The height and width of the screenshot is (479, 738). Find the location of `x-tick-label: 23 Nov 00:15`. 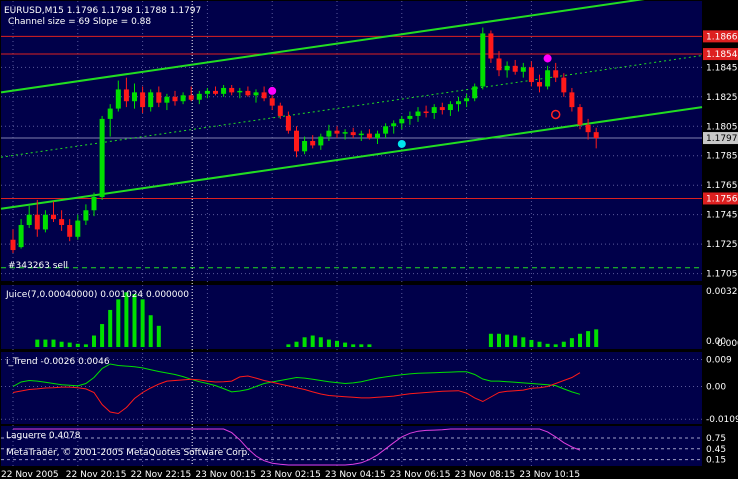

x-tick-label: 23 Nov 00:15 is located at coordinates (225, 474).